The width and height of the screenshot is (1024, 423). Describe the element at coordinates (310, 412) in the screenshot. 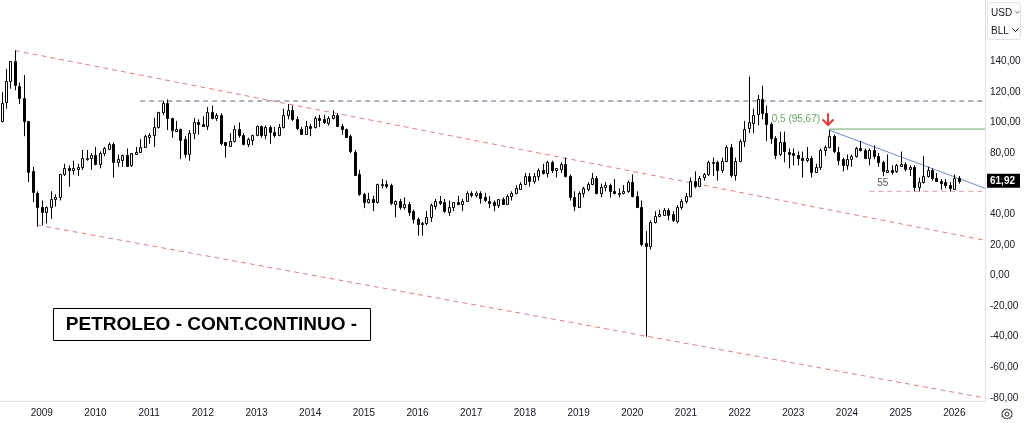

I see `x-tick-label: 2014` at that location.